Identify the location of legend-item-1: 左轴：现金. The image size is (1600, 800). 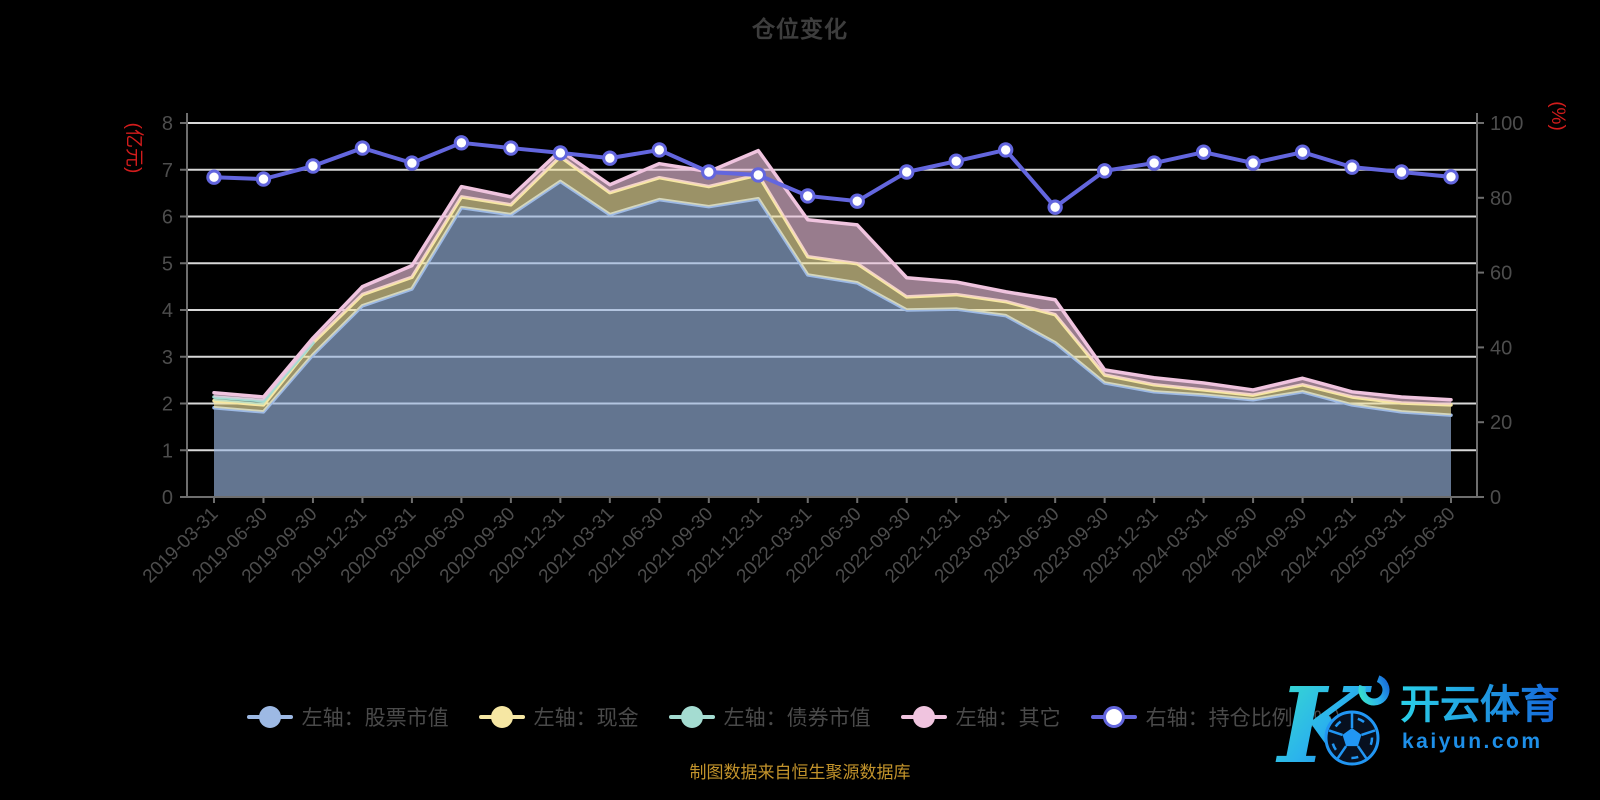
(558, 717).